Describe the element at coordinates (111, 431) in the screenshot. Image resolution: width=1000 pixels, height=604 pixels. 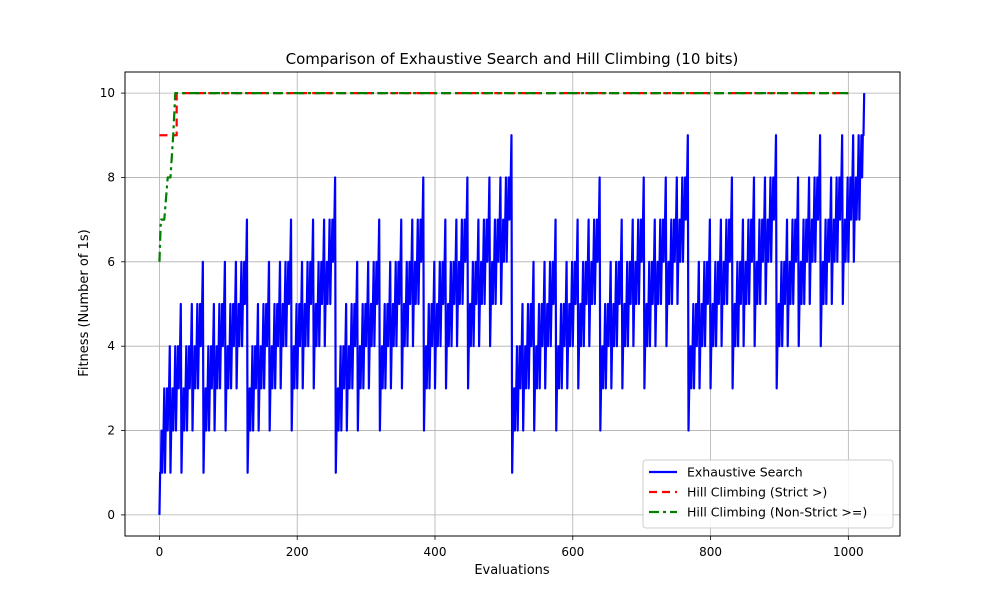
I see `y-tick-label: 2` at that location.